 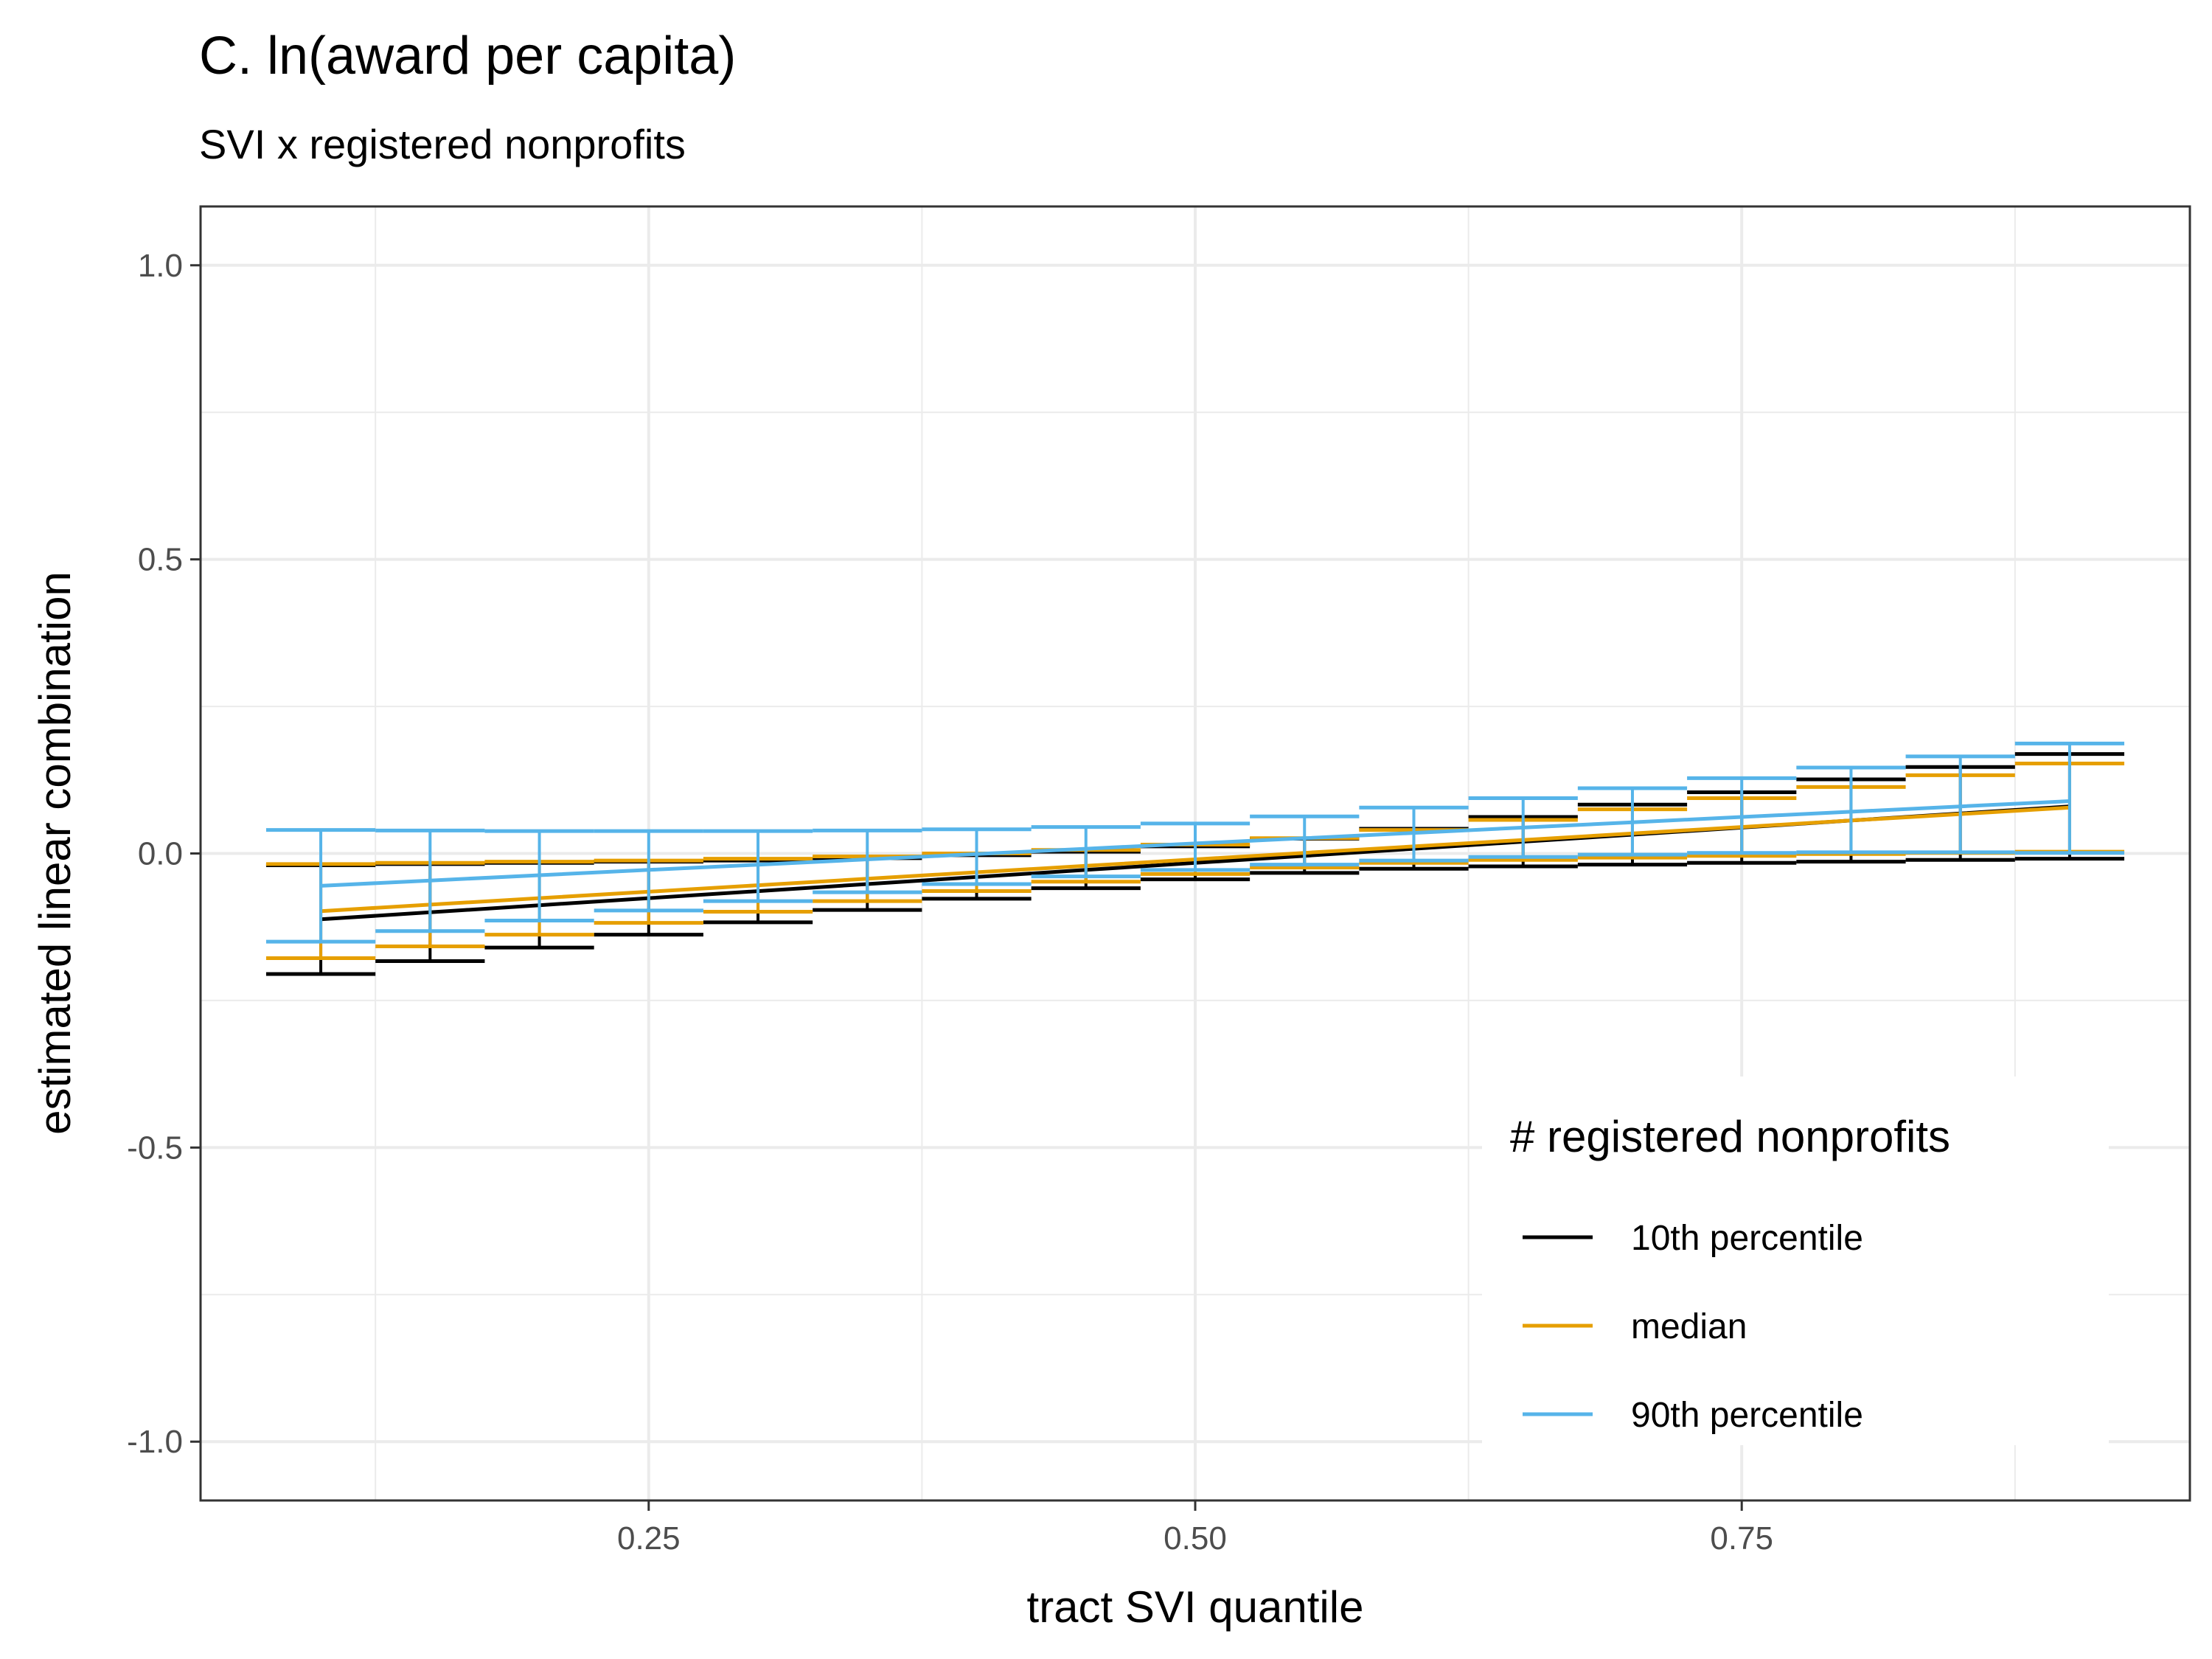 I want to click on chart-subtitle: SVI x registered nonprofits, so click(x=442, y=144).